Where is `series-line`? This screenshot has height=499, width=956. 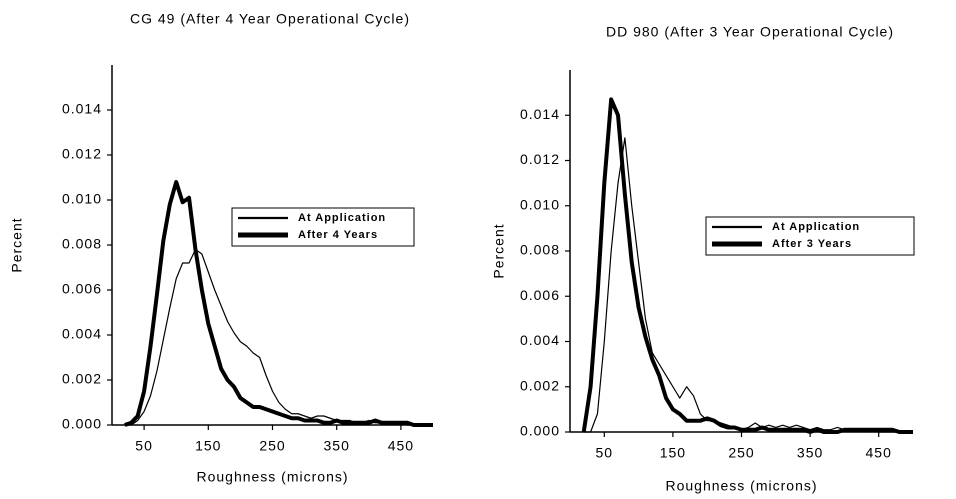 series-line is located at coordinates (278, 337).